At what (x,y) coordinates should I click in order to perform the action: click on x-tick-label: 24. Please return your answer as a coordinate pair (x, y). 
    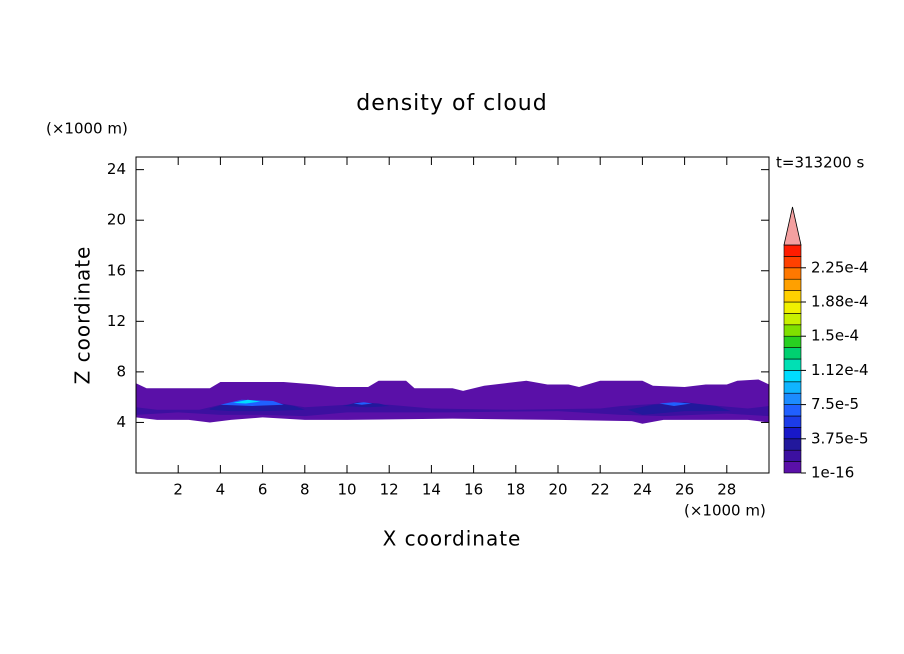
    Looking at the image, I should click on (642, 490).